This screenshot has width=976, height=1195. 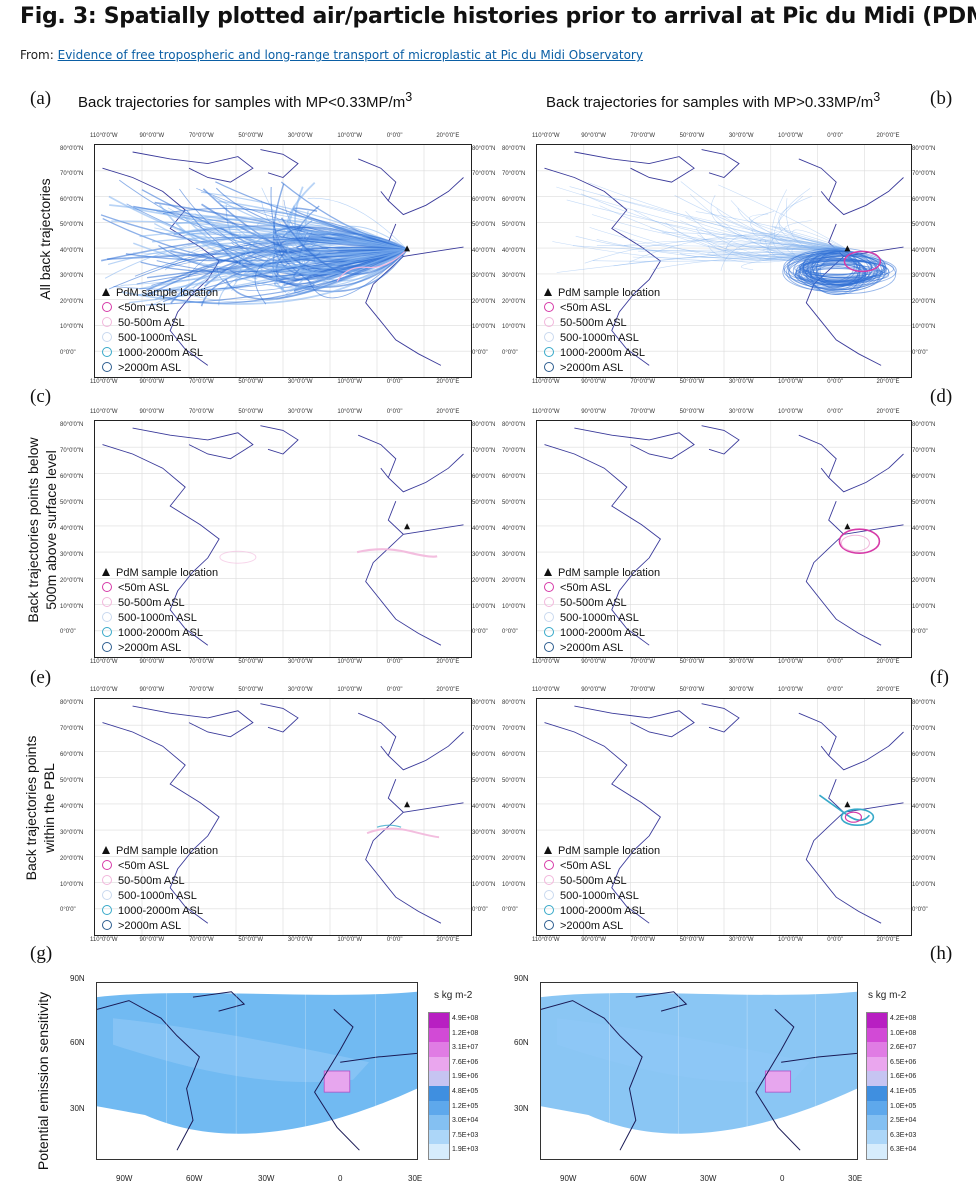 What do you see at coordinates (480, 910) in the screenshot?
I see `map-e-lat-tick-right: 0°0'0"` at bounding box center [480, 910].